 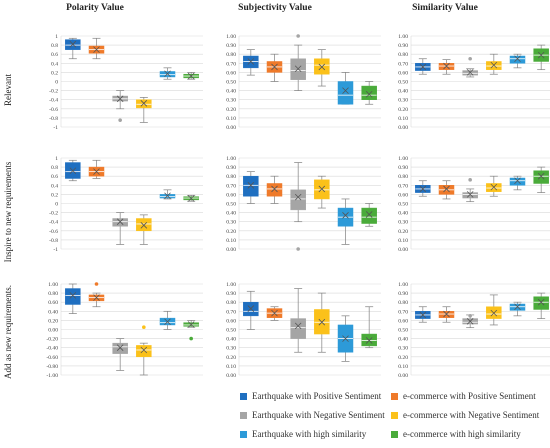 I want to click on legend-item: e-commerce with high similarity, so click(x=456, y=434).